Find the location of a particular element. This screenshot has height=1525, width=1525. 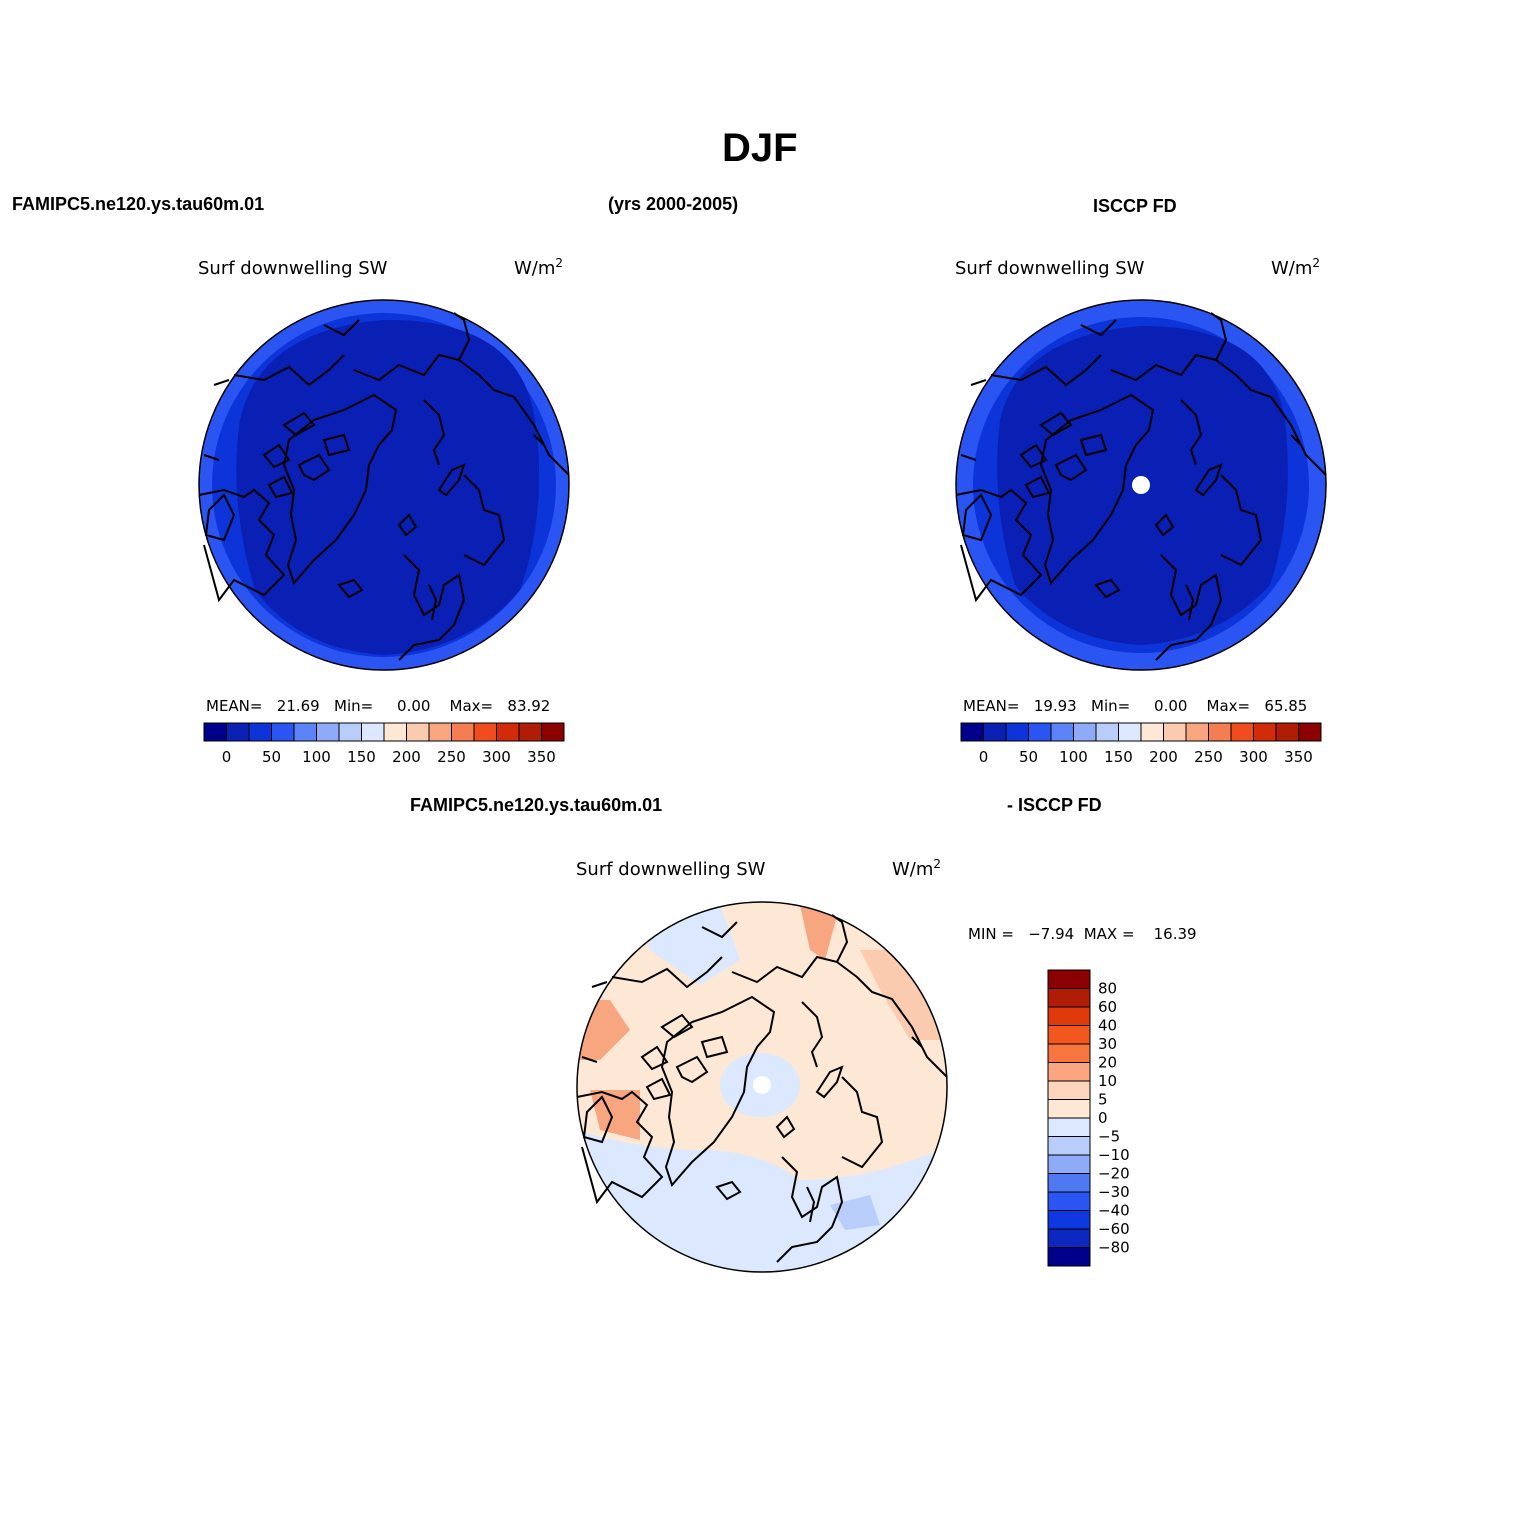

panel1-colorbar-tick-label: 250 is located at coordinates (451, 757).